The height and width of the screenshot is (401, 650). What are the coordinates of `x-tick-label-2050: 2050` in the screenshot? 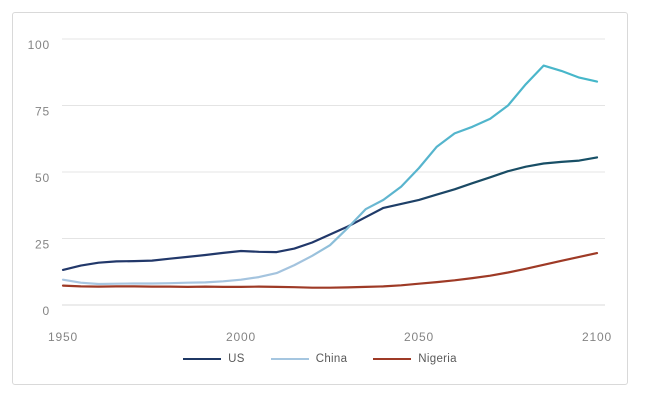 It's located at (419, 337).